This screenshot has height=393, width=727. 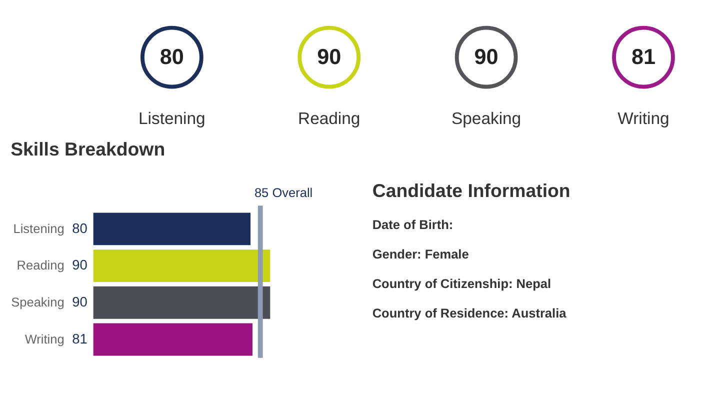 What do you see at coordinates (283, 192) in the screenshot?
I see `ref-line-label: 85 Overall` at bounding box center [283, 192].